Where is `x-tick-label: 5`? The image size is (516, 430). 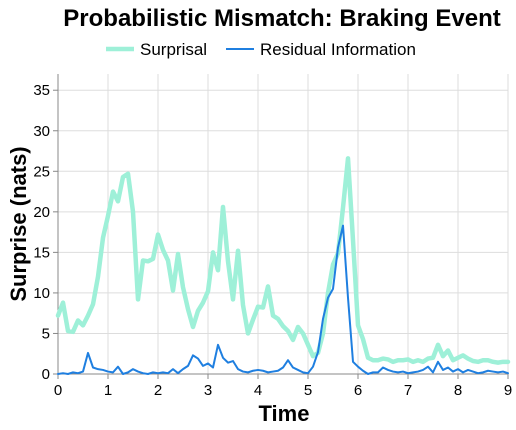
x-tick-label: 5 is located at coordinates (308, 390).